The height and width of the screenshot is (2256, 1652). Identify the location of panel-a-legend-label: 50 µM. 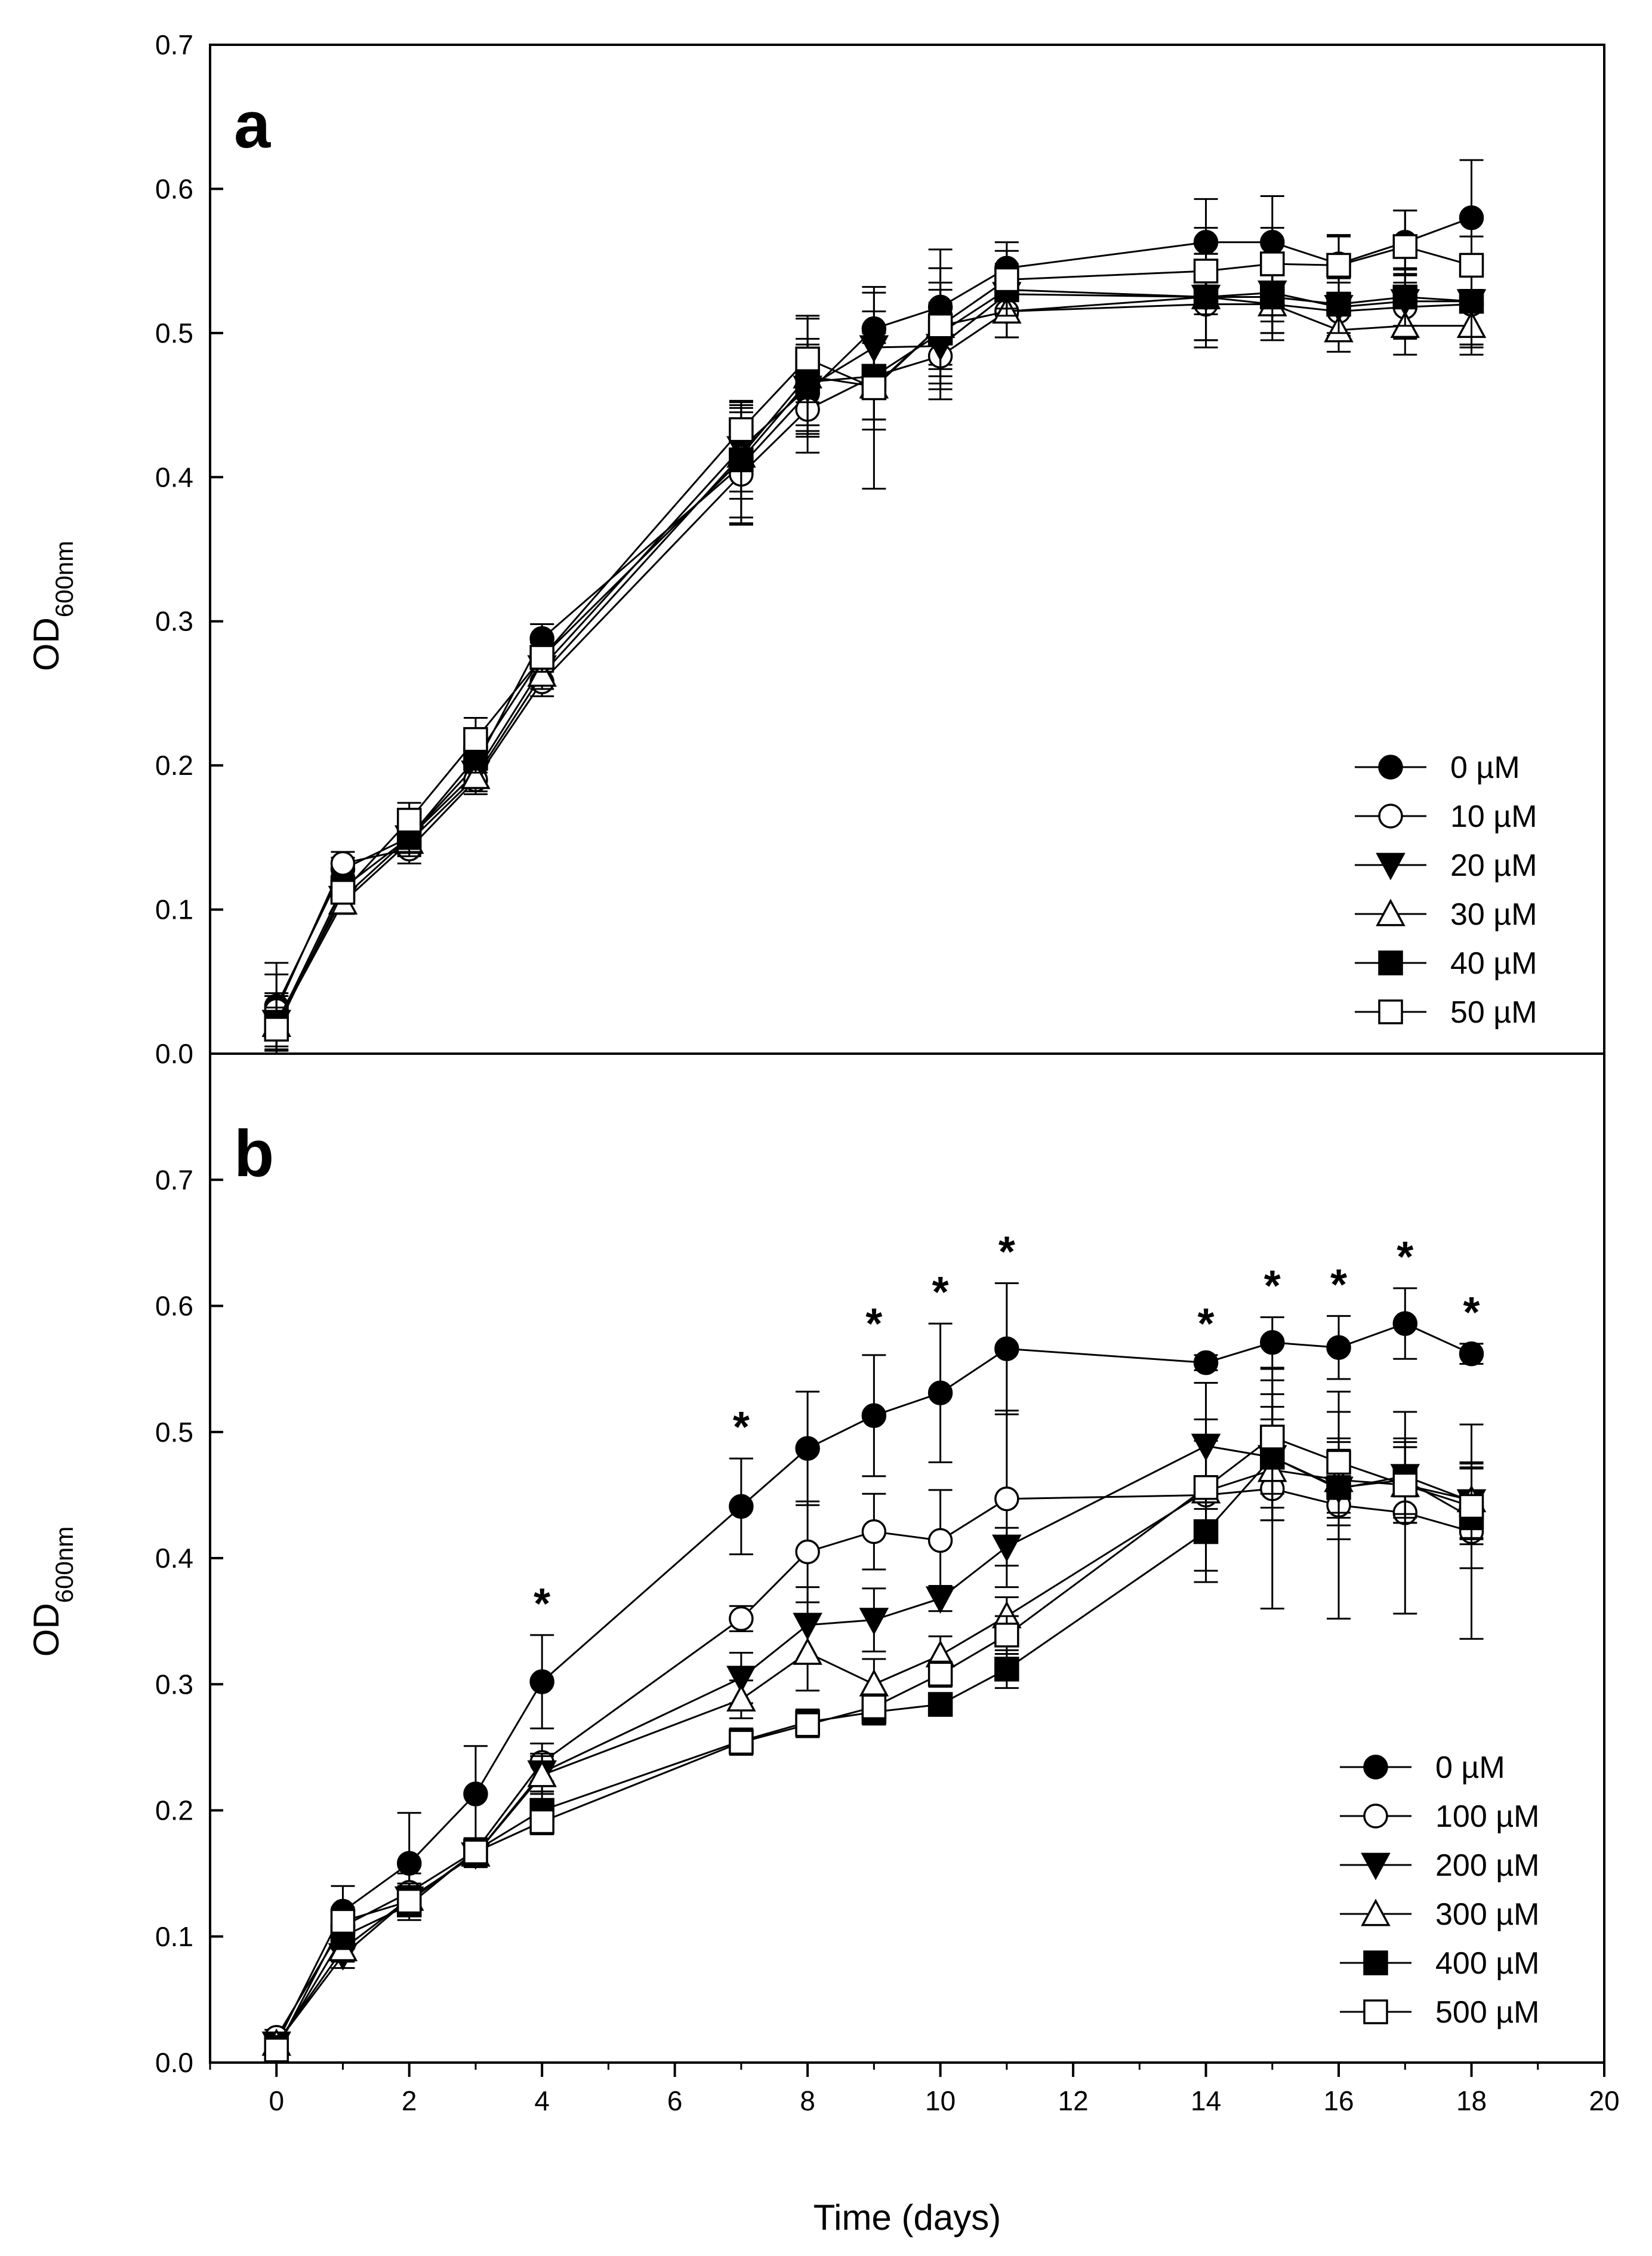
(1493, 1012).